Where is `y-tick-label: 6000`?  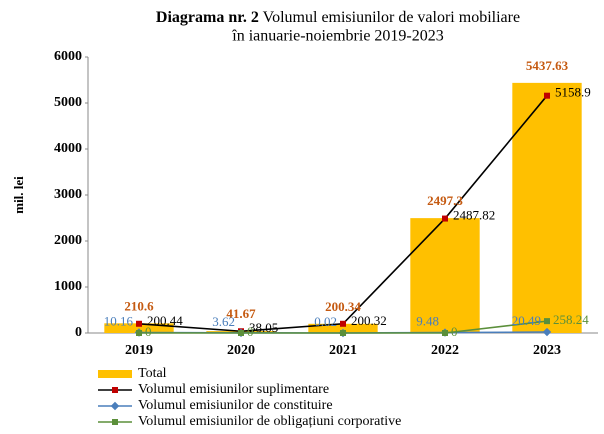 y-tick-label: 6000 is located at coordinates (68, 56).